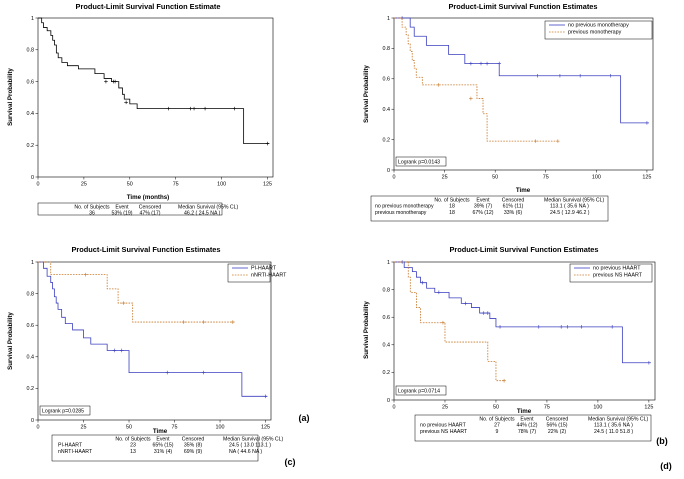  Describe the element at coordinates (662, 441) in the screenshot. I see `panel-label: (b)` at that location.